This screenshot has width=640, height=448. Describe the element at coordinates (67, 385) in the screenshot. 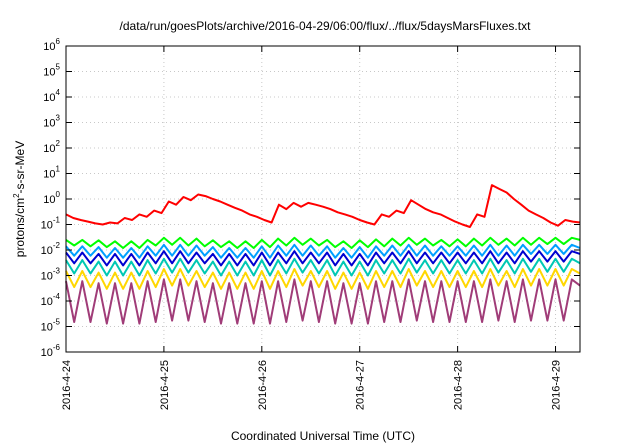

I see `x-tick-label: 2016-4-24` at that location.